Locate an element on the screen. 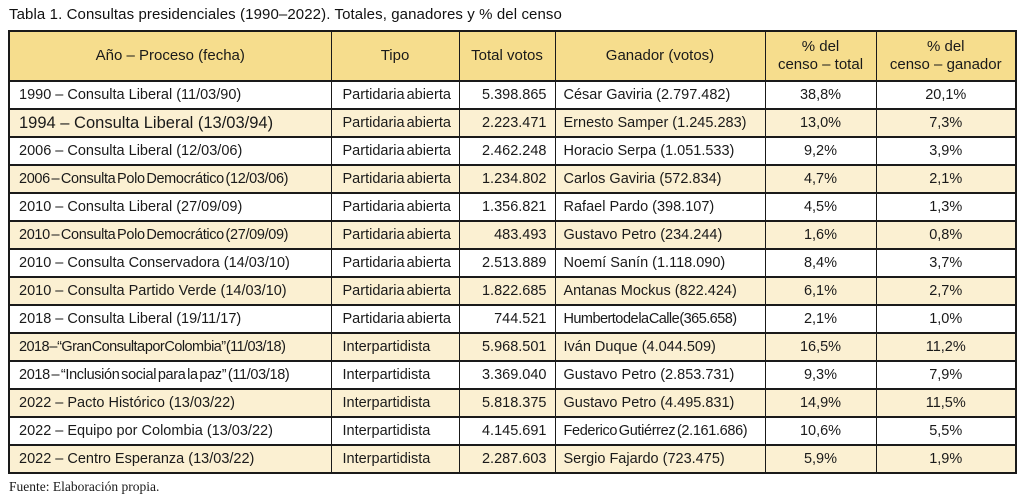 The image size is (1024, 495). cell-pct-ganador: 3,7% is located at coordinates (946, 263).